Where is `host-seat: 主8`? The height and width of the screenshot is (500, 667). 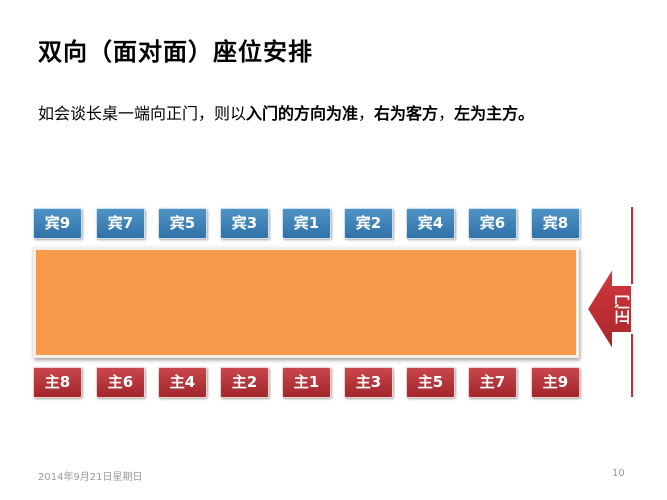 host-seat: 主8 is located at coordinates (57, 382).